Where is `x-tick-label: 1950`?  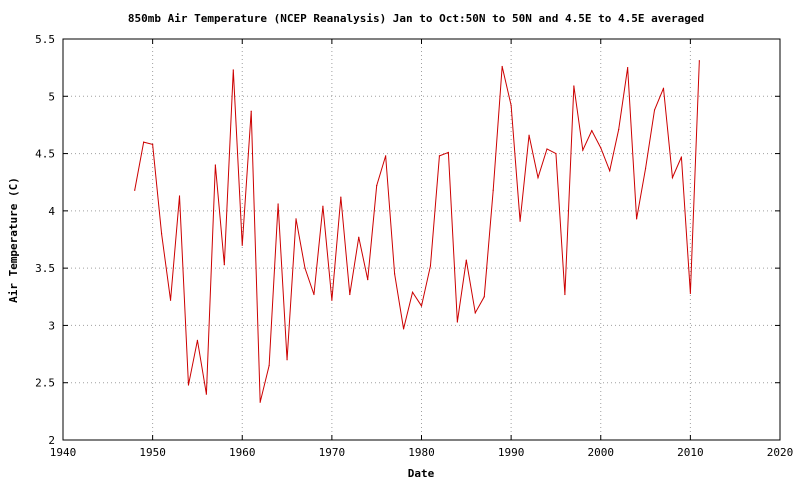 x-tick-label: 1950 is located at coordinates (152, 452).